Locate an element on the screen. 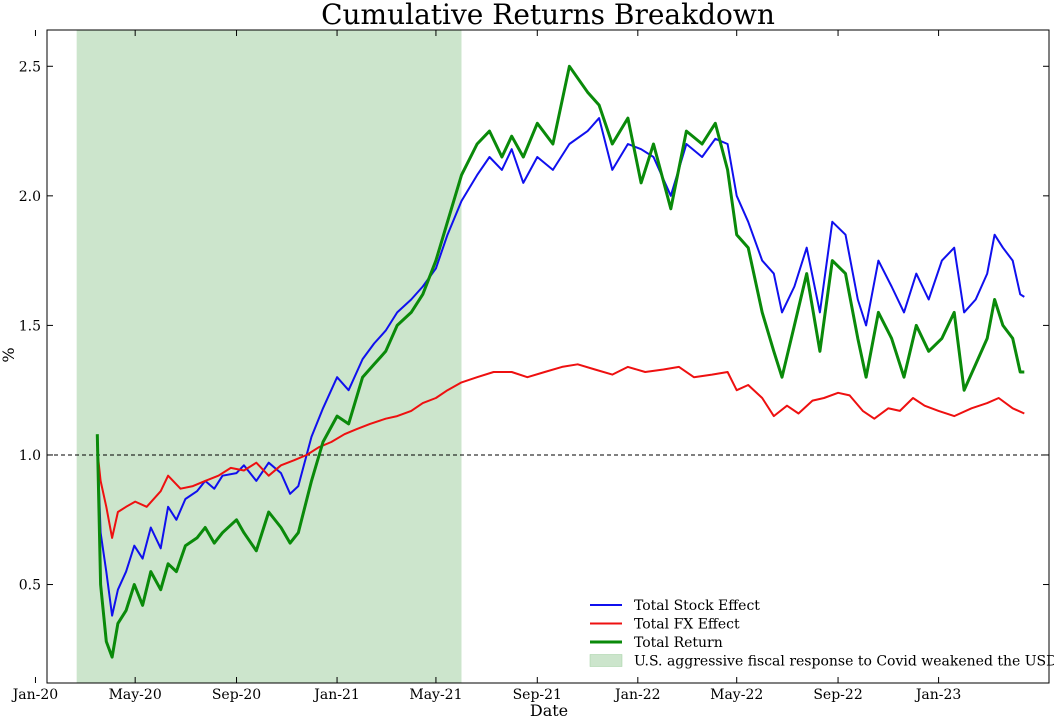 Image resolution: width=1054 pixels, height=723 pixels. y-tick-label: 2.5 is located at coordinates (30, 67).